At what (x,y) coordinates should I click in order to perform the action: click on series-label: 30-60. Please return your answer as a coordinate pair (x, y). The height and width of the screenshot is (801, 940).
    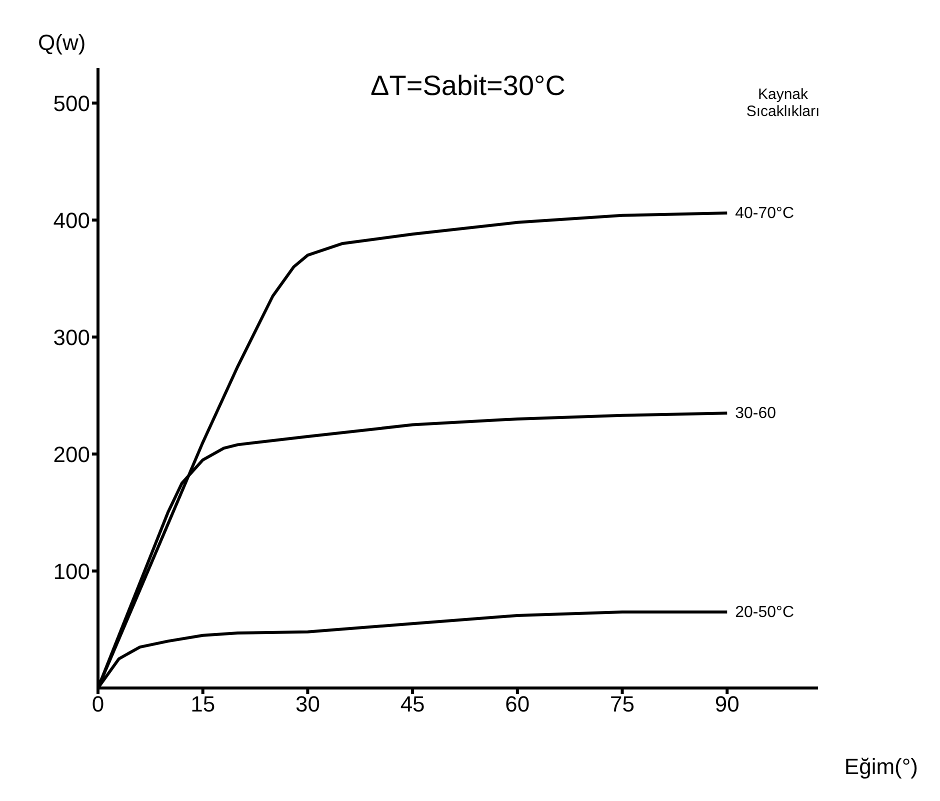
    Looking at the image, I should click on (755, 413).